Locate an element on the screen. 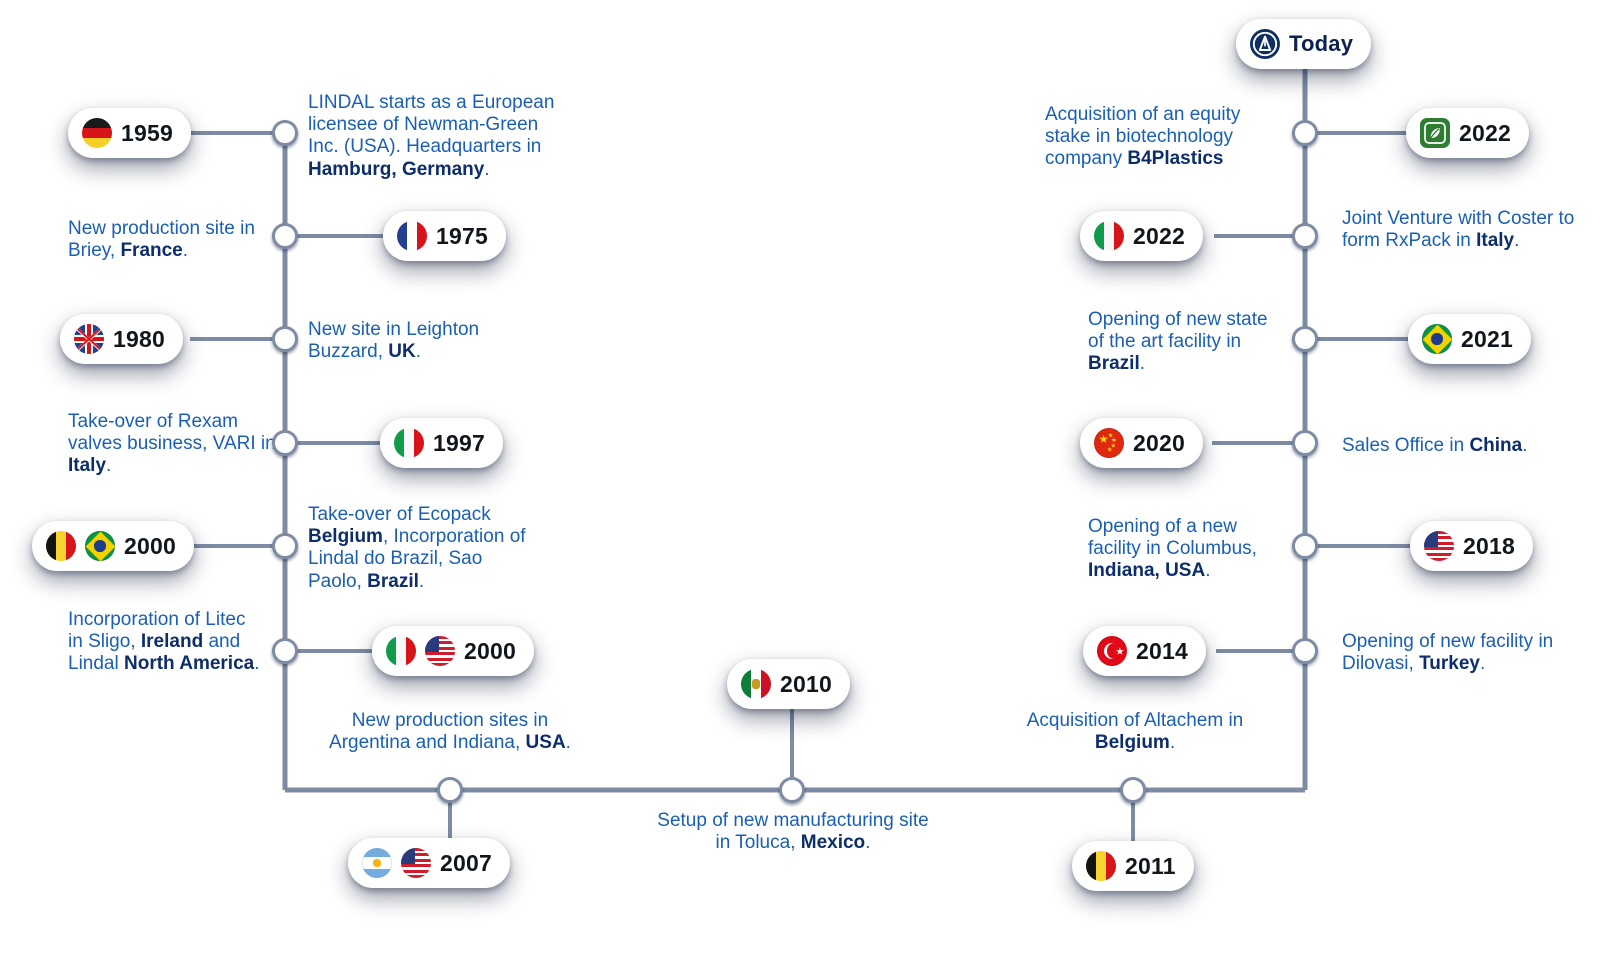 Image resolution: width=1600 pixels, height=955 pixels. milestone-card-2011: 2011 is located at coordinates (1133, 866).